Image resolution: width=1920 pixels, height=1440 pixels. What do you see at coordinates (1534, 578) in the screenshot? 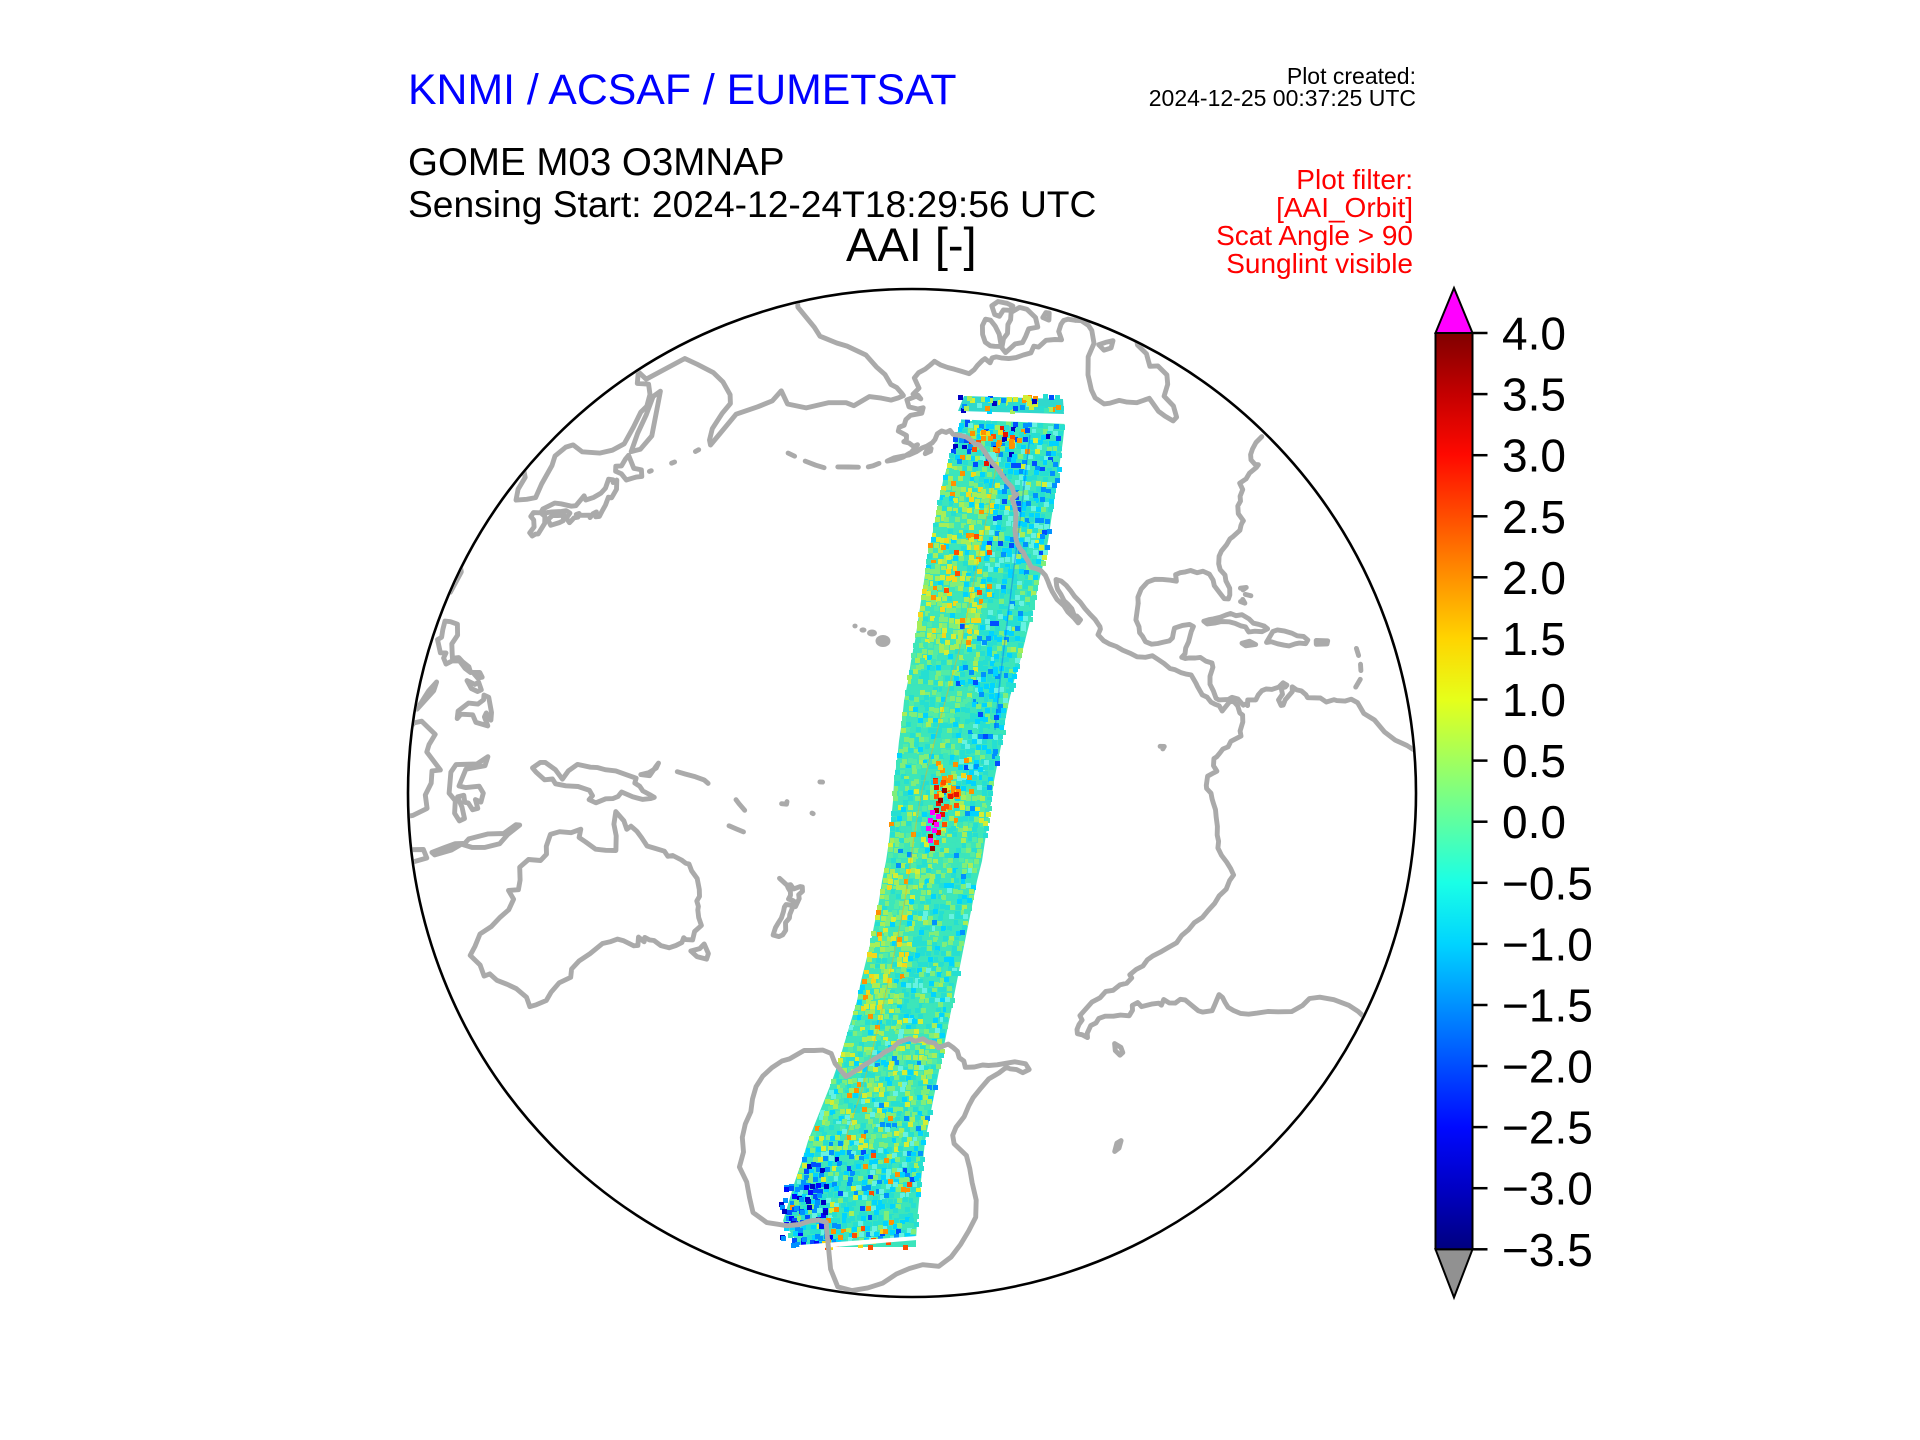
I see `svg-text: 2.0` at bounding box center [1534, 578].